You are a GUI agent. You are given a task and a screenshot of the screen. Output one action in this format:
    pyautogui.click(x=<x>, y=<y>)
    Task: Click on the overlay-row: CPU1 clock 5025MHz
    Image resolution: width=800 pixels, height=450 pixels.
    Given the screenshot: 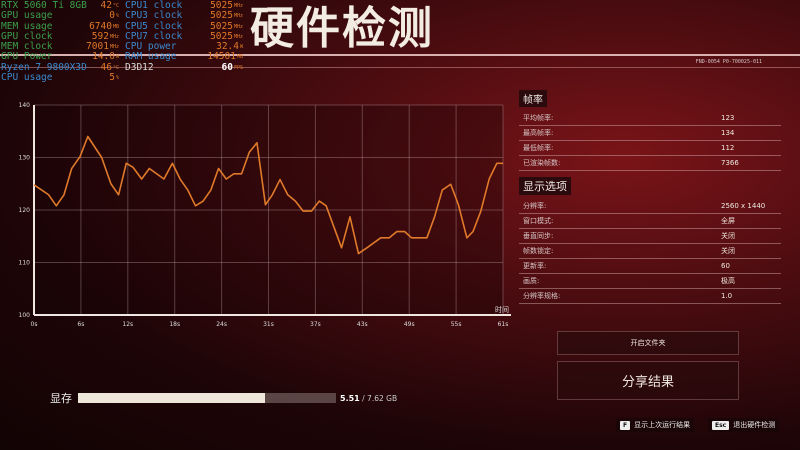 What is the action you would take?
    pyautogui.click(x=184, y=5)
    